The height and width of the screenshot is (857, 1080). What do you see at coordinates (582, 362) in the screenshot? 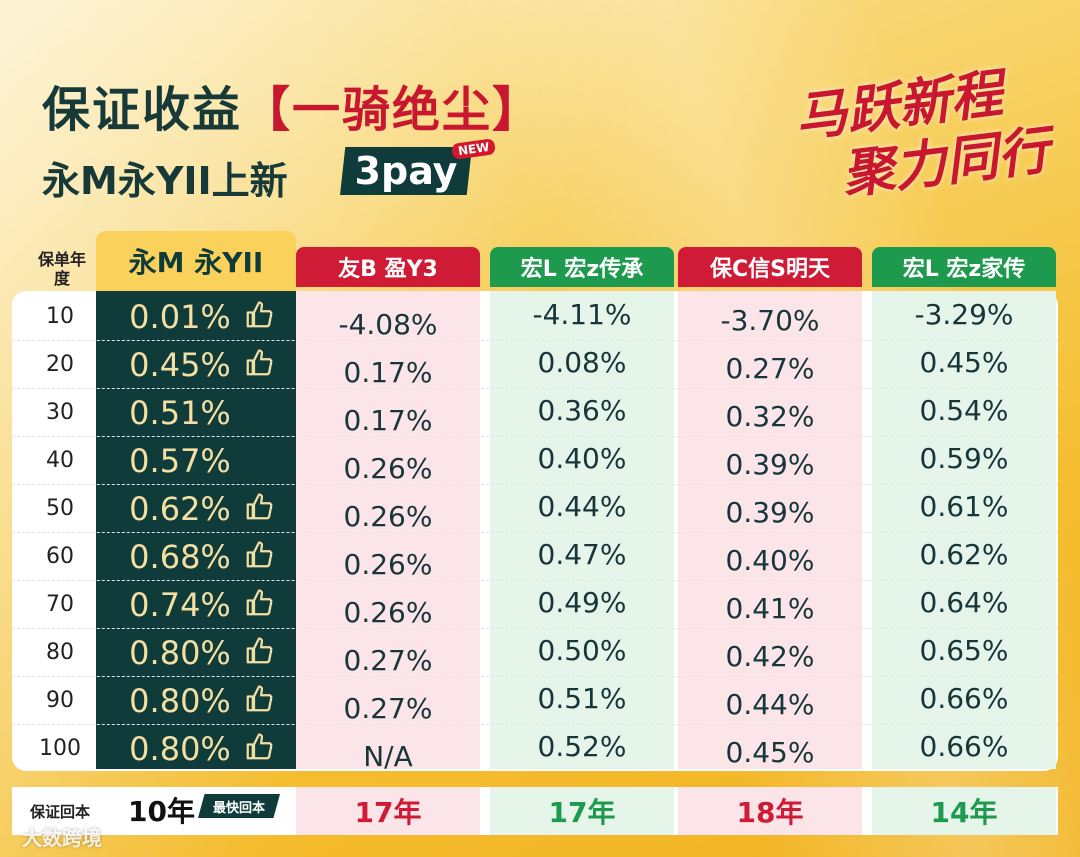
I see `competitor-value: 0.08%` at bounding box center [582, 362].